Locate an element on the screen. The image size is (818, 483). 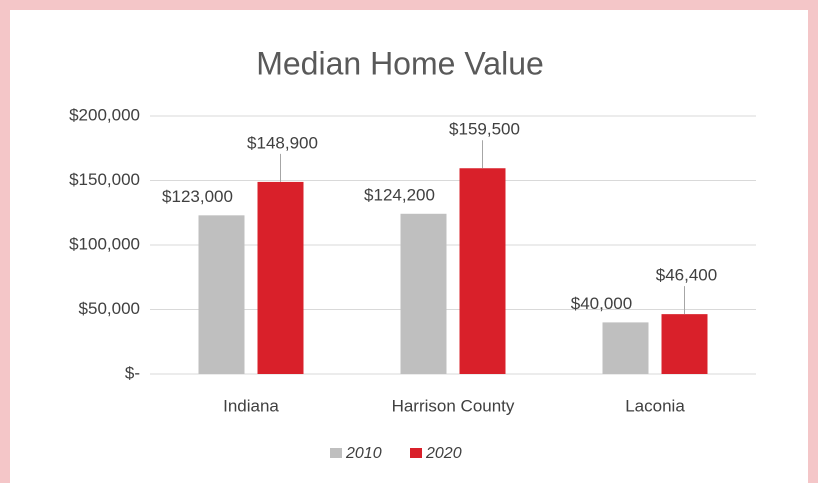
legend-label: 2020 is located at coordinates (443, 453).